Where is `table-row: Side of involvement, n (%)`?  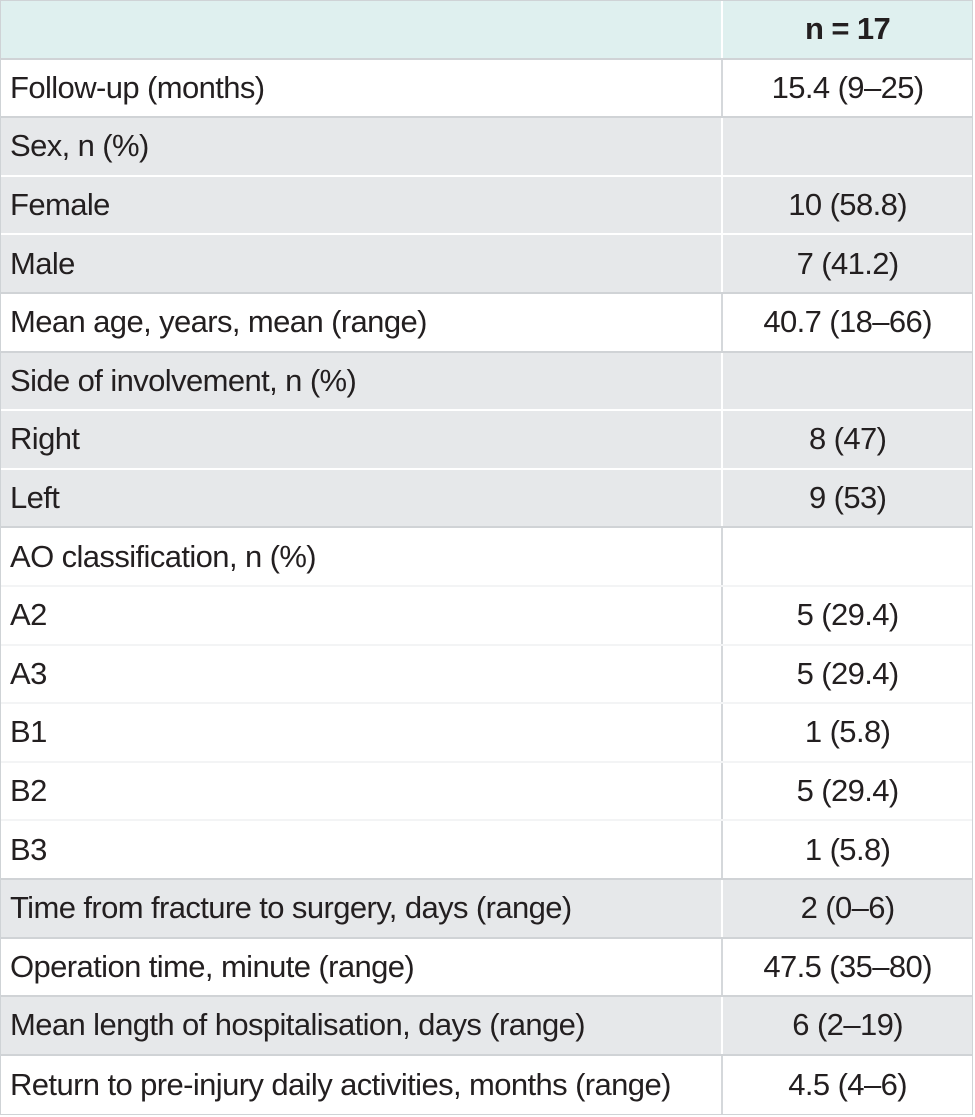 table-row: Side of involvement, n (%) is located at coordinates (486, 382).